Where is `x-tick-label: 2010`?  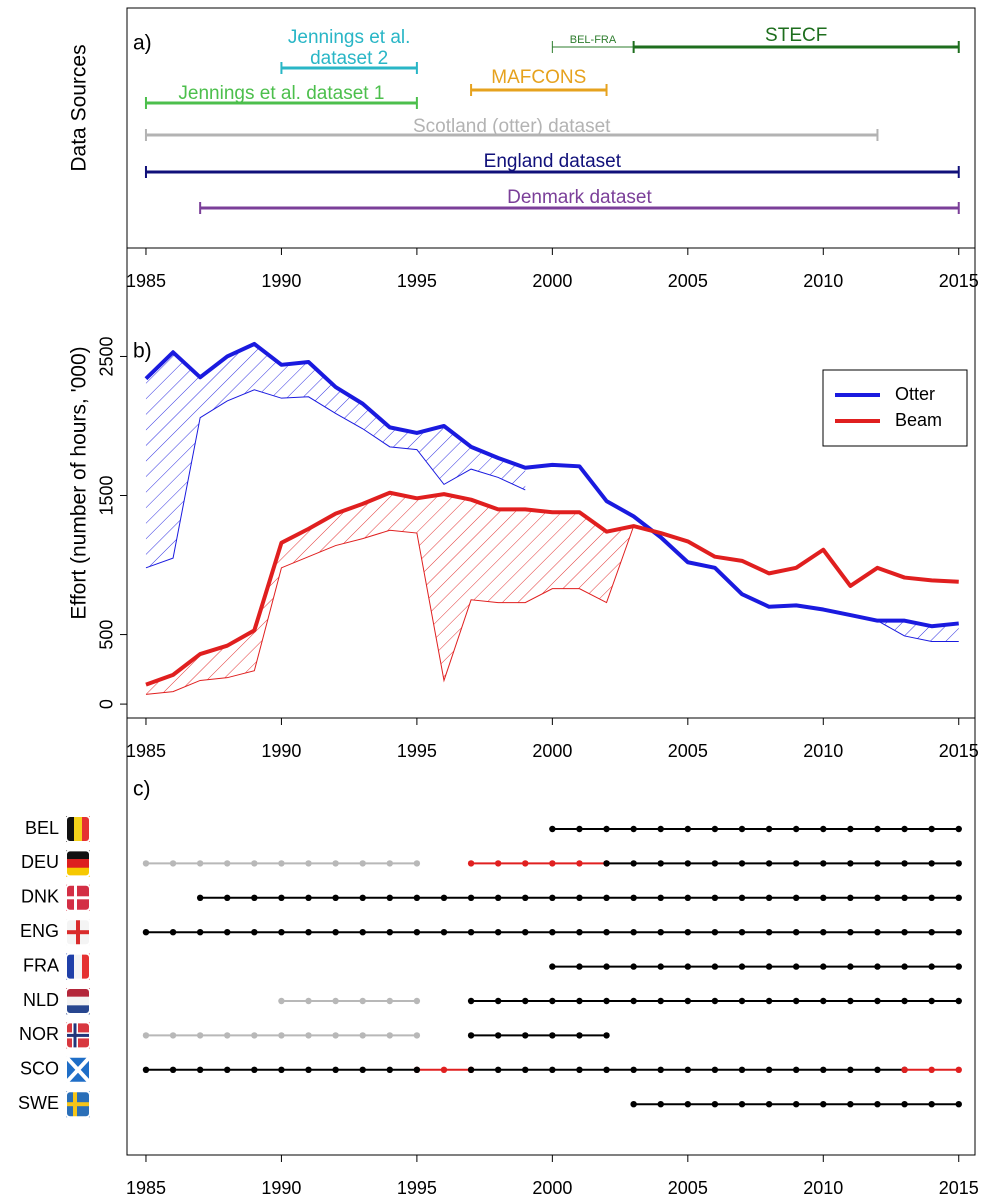 x-tick-label: 2010 is located at coordinates (823, 751).